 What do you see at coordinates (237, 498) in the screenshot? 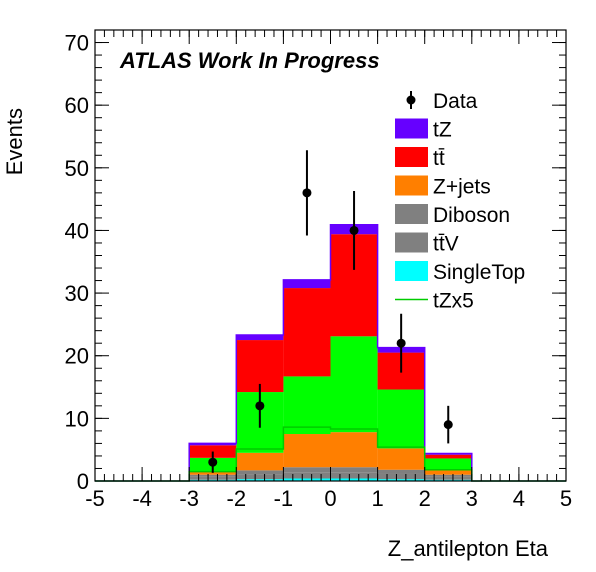
I see `x-tick-label-3: -2` at bounding box center [237, 498].